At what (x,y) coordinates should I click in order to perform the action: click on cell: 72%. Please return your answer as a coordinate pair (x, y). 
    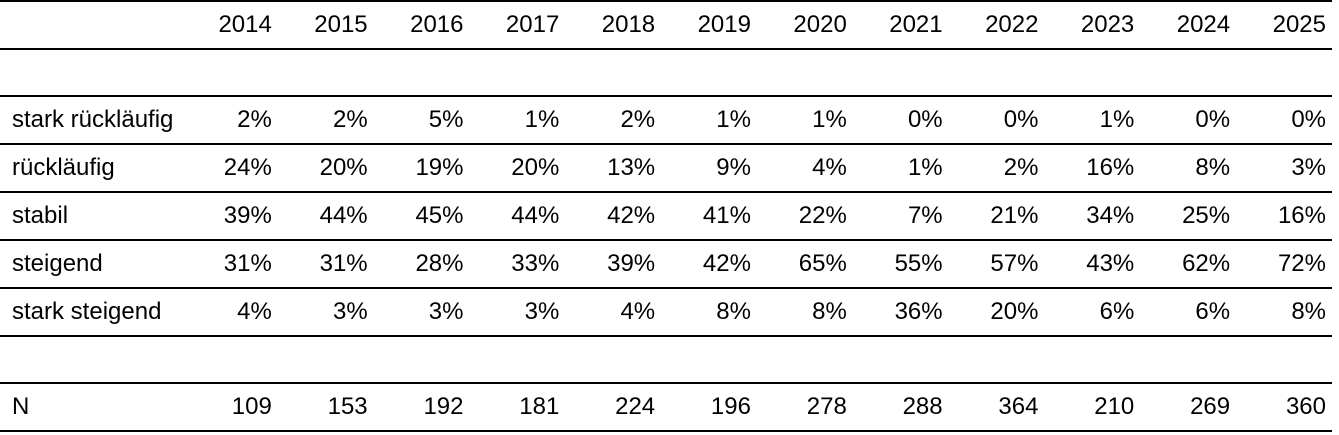
    Looking at the image, I should click on (1284, 264).